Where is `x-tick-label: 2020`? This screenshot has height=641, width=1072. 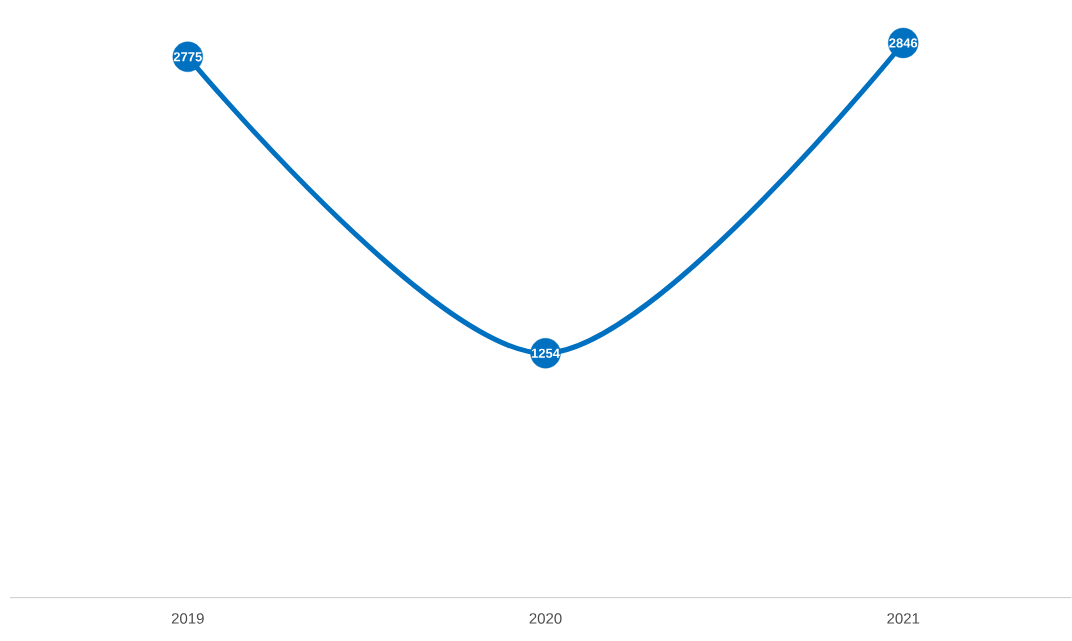 x-tick-label: 2020 is located at coordinates (545, 618).